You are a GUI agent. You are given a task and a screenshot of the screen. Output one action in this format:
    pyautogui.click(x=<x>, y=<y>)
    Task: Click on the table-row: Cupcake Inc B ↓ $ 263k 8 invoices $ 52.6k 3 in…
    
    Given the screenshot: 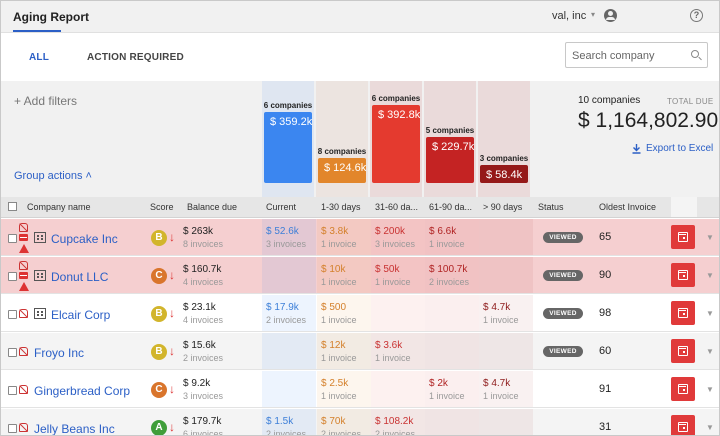 What is the action you would take?
    pyautogui.click(x=360, y=237)
    